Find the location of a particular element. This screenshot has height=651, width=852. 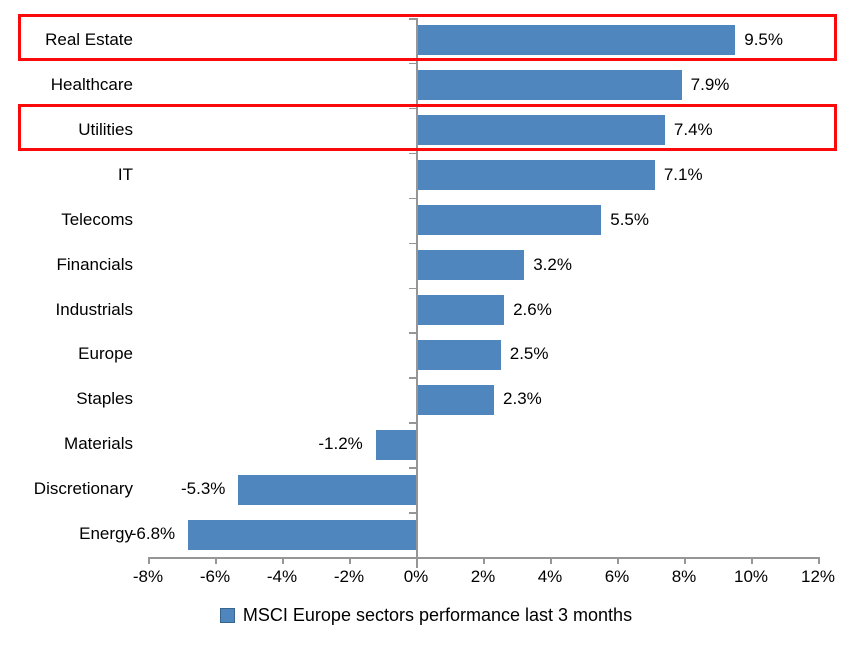

category-label-financials: Financials is located at coordinates (94, 264).